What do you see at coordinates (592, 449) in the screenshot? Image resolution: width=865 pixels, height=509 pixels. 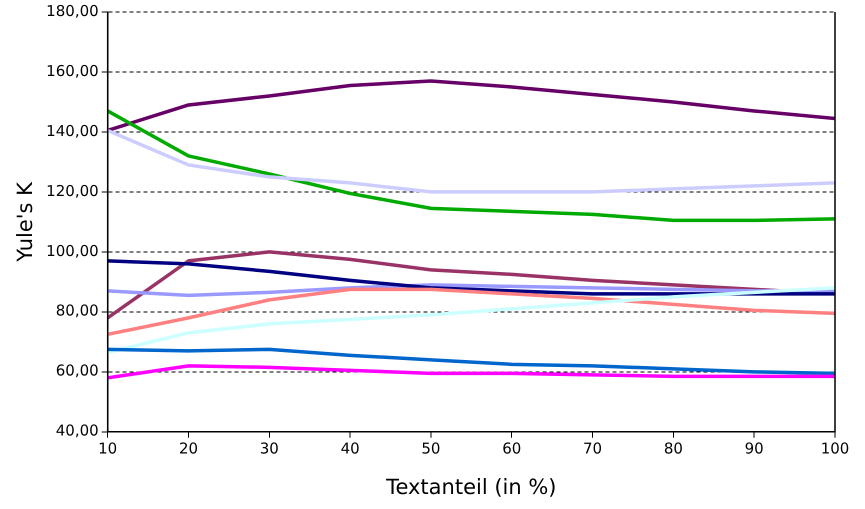 I see `x-tick-label: 70` at bounding box center [592, 449].